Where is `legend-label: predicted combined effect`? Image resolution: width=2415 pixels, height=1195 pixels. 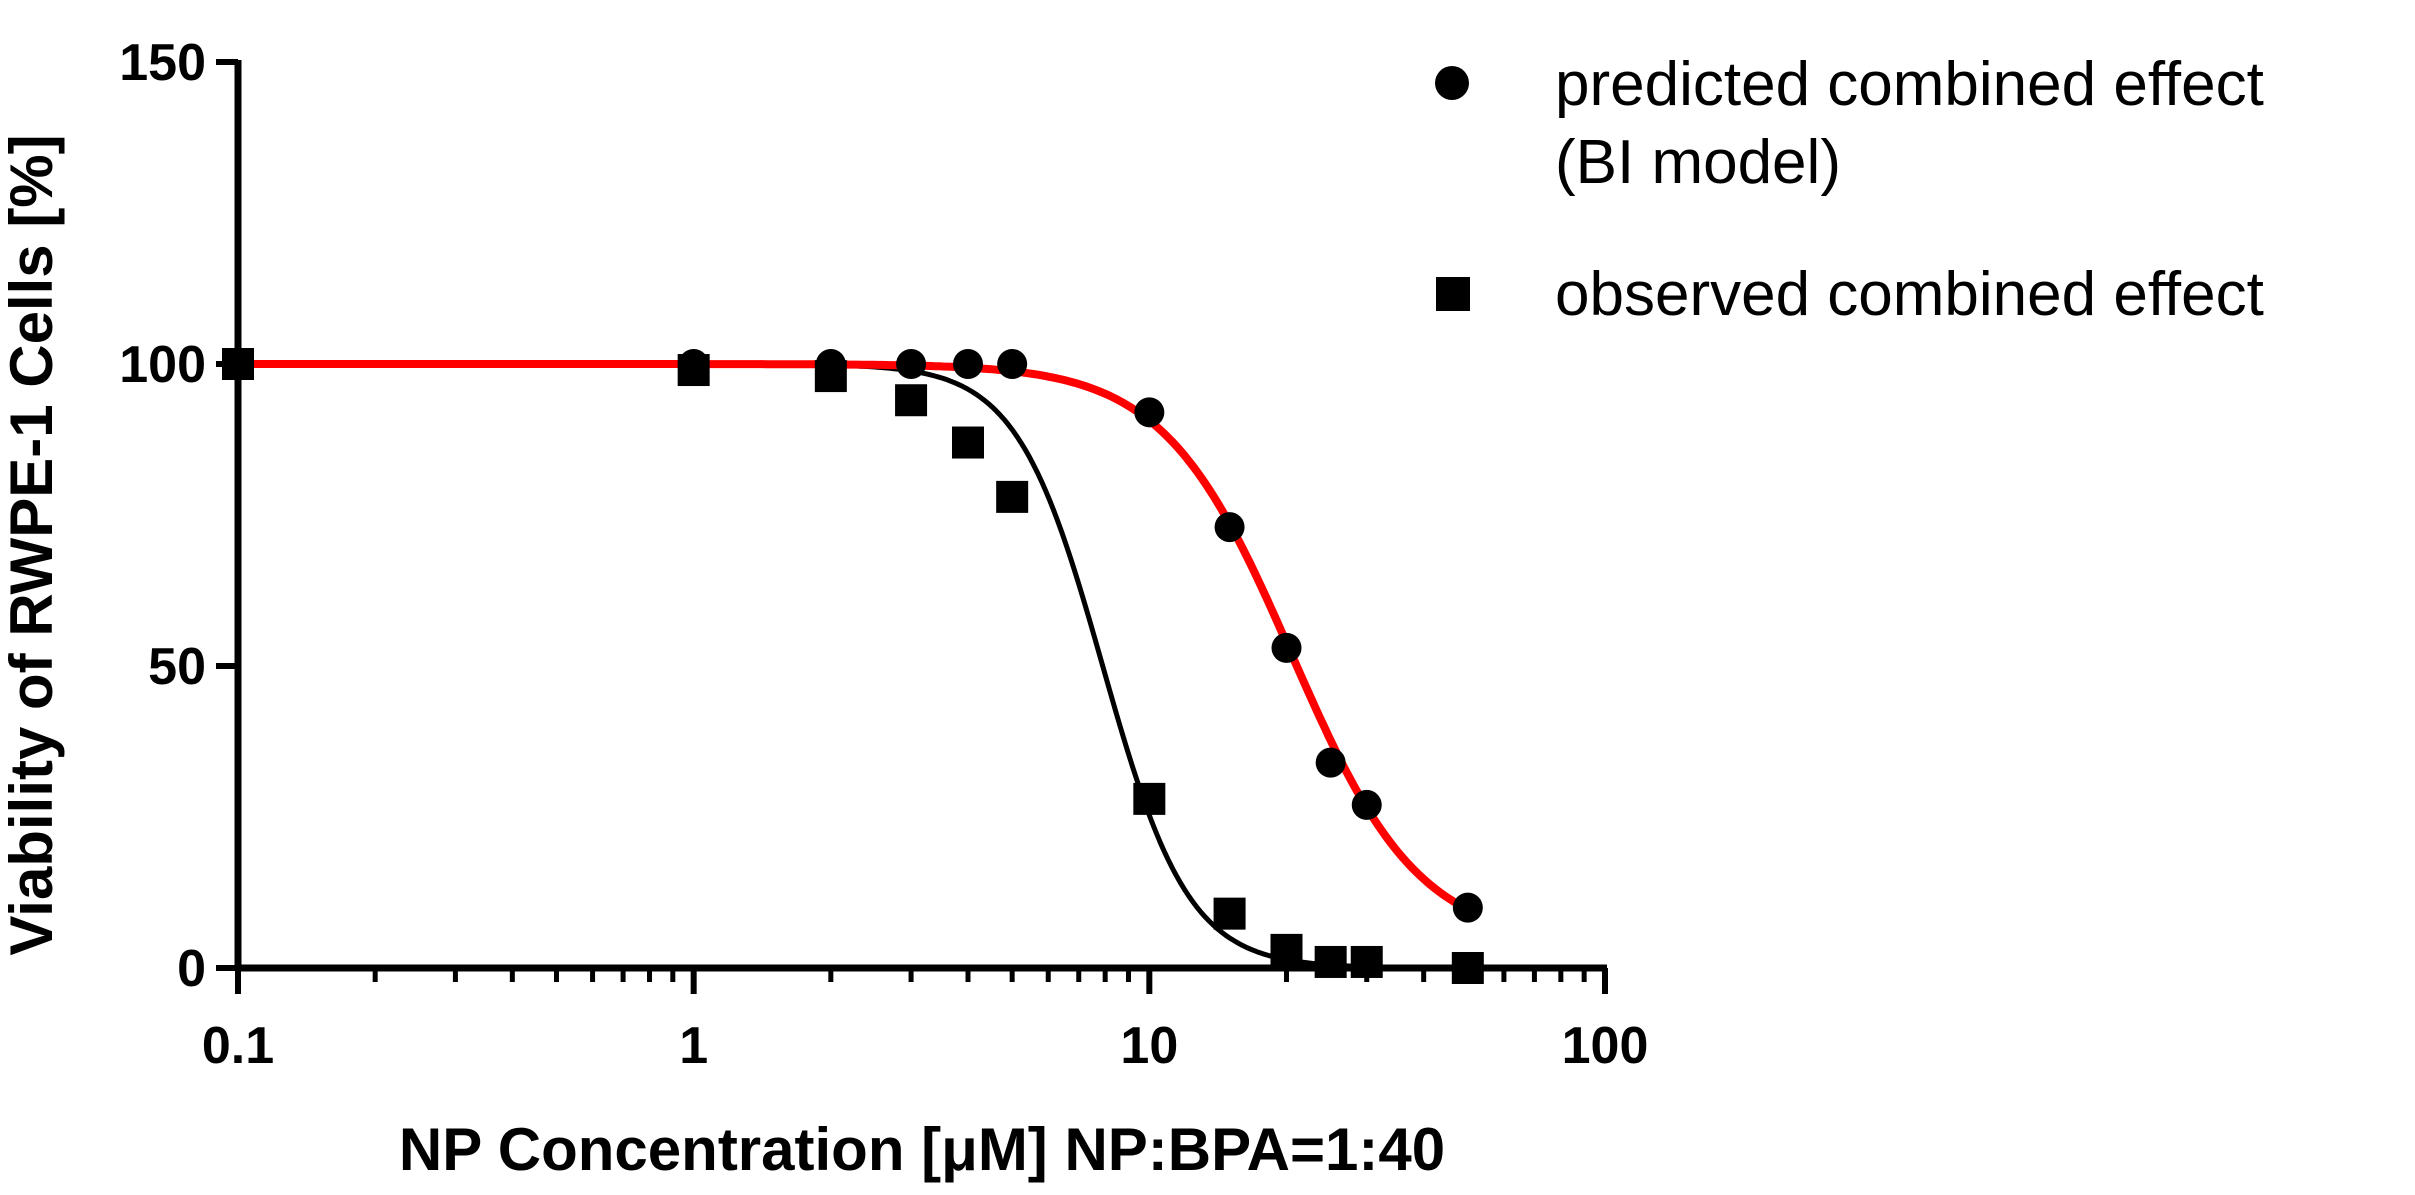
legend-label: predicted combined effect is located at coordinates (1909, 84).